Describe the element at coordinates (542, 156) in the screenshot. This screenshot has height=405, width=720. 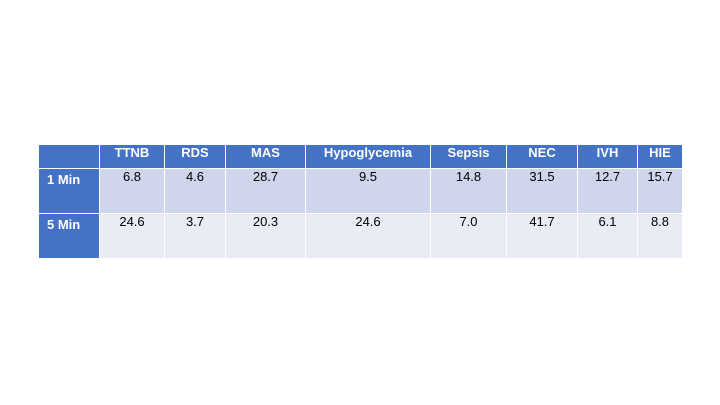
I see `column-header-nec: NEC` at that location.